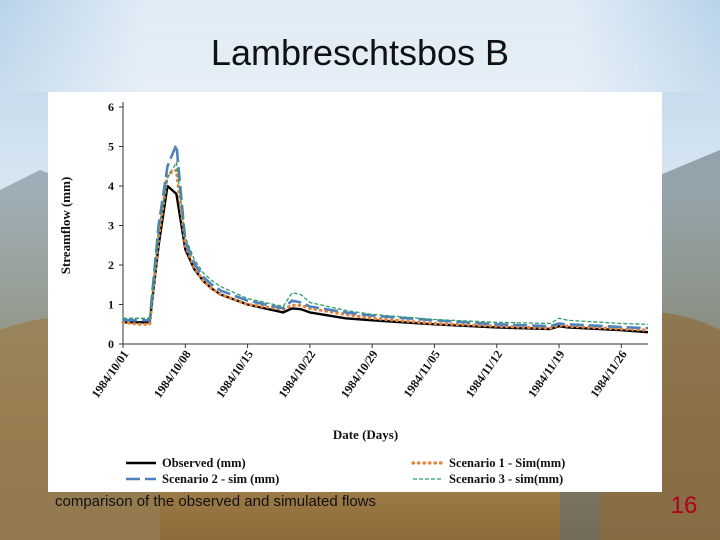 The image size is (720, 540). Describe the element at coordinates (65, 226) in the screenshot. I see `y-axis-label: Streamflow (mm)` at that location.